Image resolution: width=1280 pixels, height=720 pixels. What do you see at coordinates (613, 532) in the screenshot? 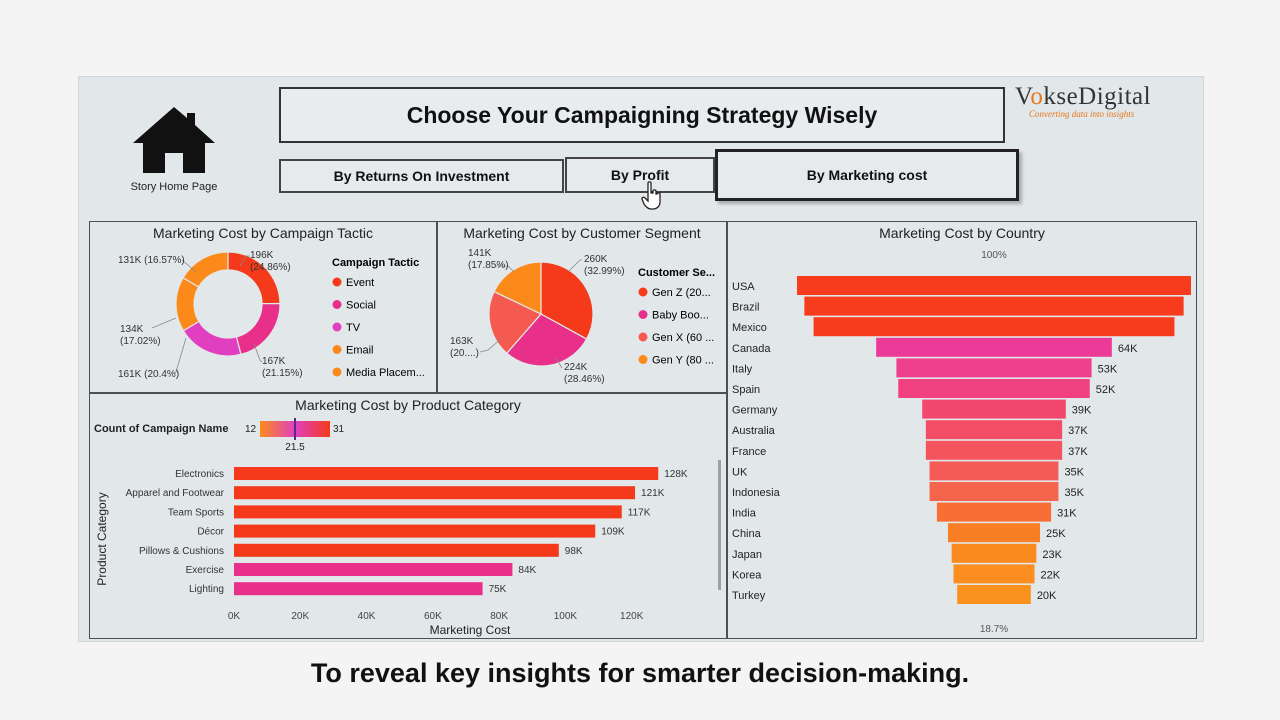
I see `data-label: 109K` at bounding box center [613, 532].